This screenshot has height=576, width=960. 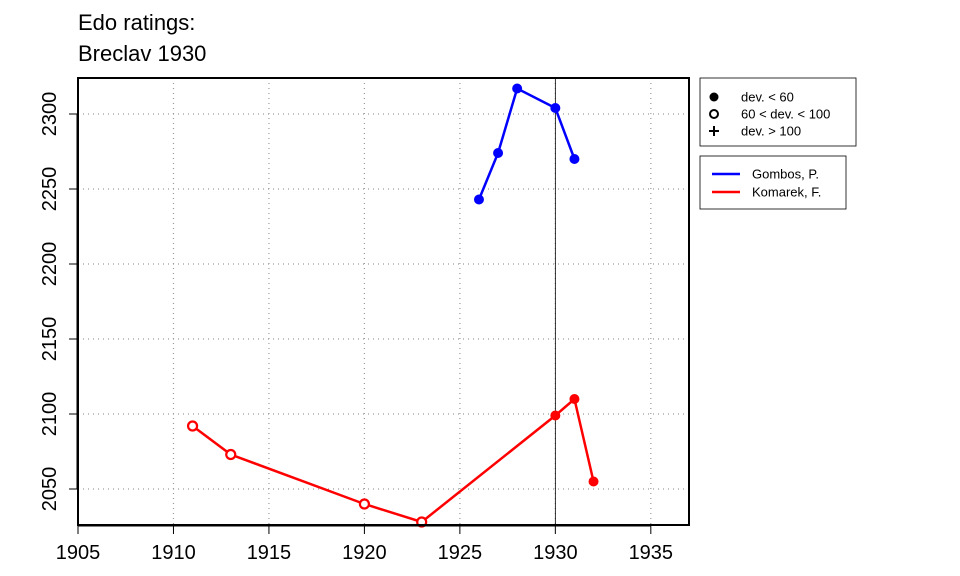 I want to click on y-tick-label: 2100, so click(x=50, y=414).